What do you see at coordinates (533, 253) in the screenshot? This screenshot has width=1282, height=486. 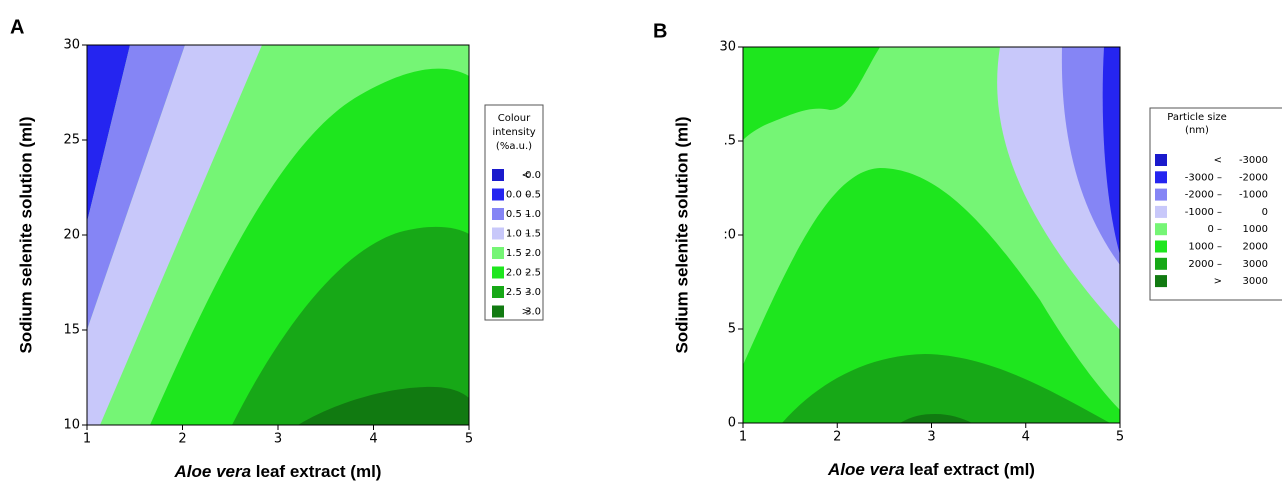 I see `legend-label-right: 2.0` at bounding box center [533, 253].